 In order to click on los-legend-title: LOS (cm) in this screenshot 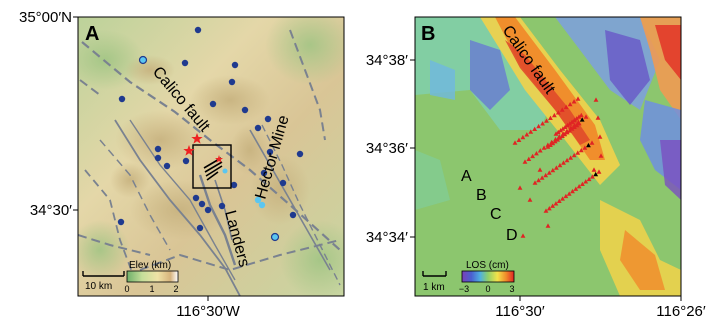, I will do `click(487, 265)`.